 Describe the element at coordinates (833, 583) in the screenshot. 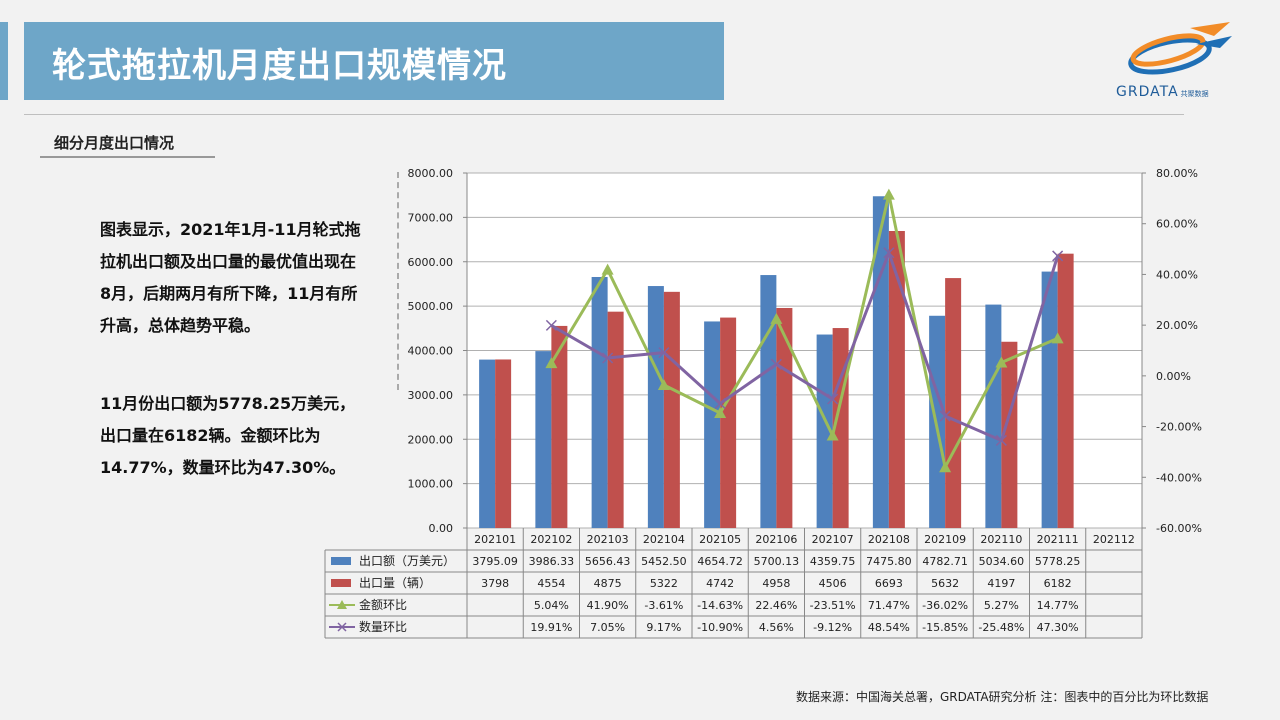

I see `data-label: 4506` at that location.